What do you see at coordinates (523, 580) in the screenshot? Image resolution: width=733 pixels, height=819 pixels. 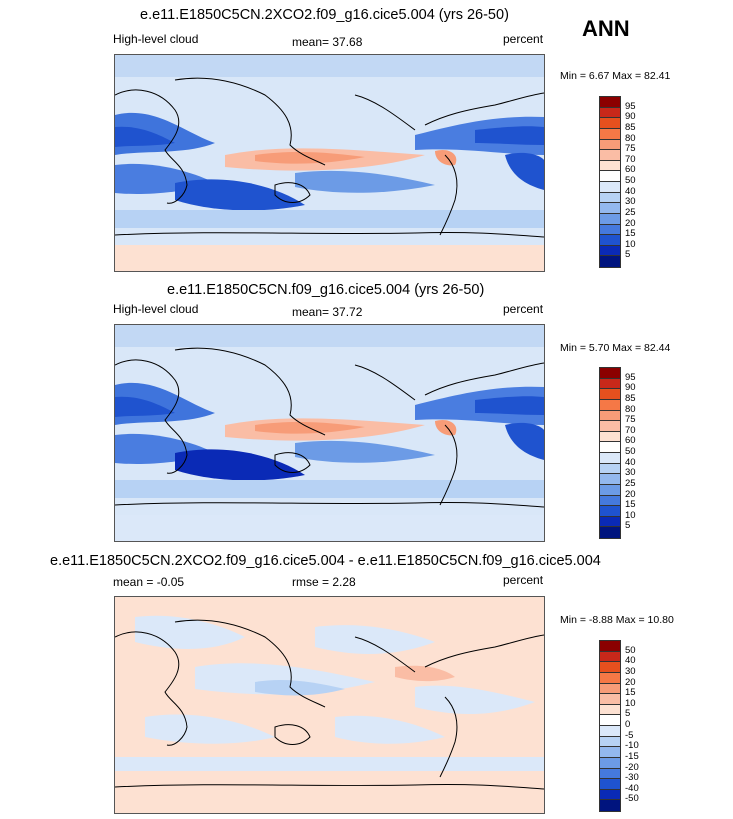 I see `panel-3-units-label: percent` at bounding box center [523, 580].